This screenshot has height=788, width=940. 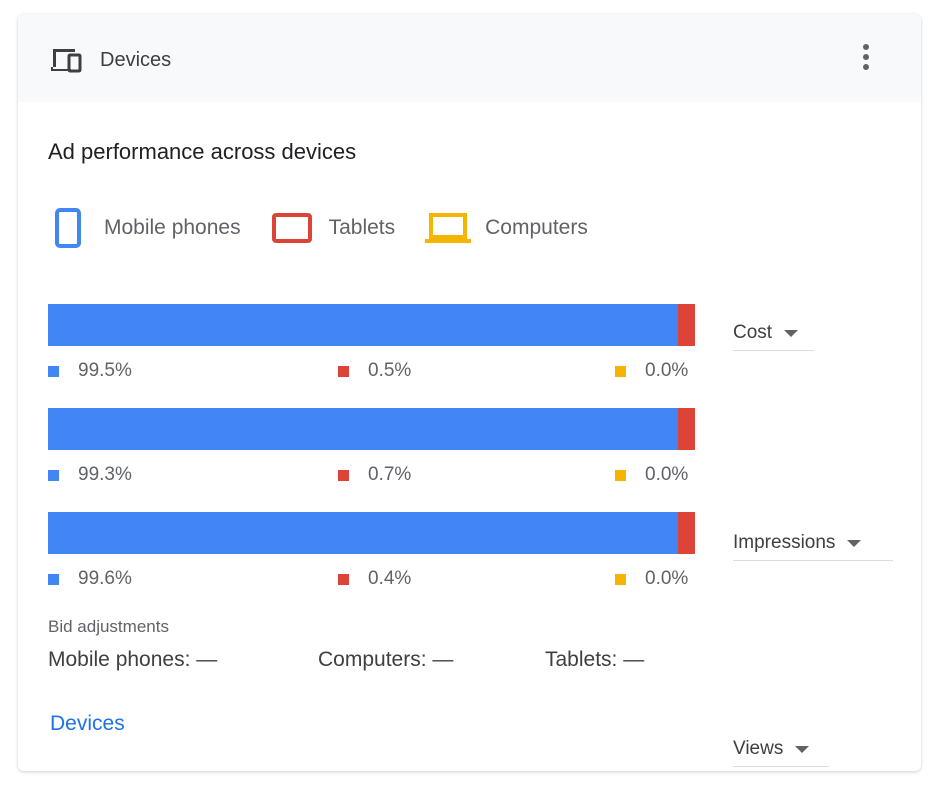 I want to click on value-label: 0.4%, so click(x=374, y=579).